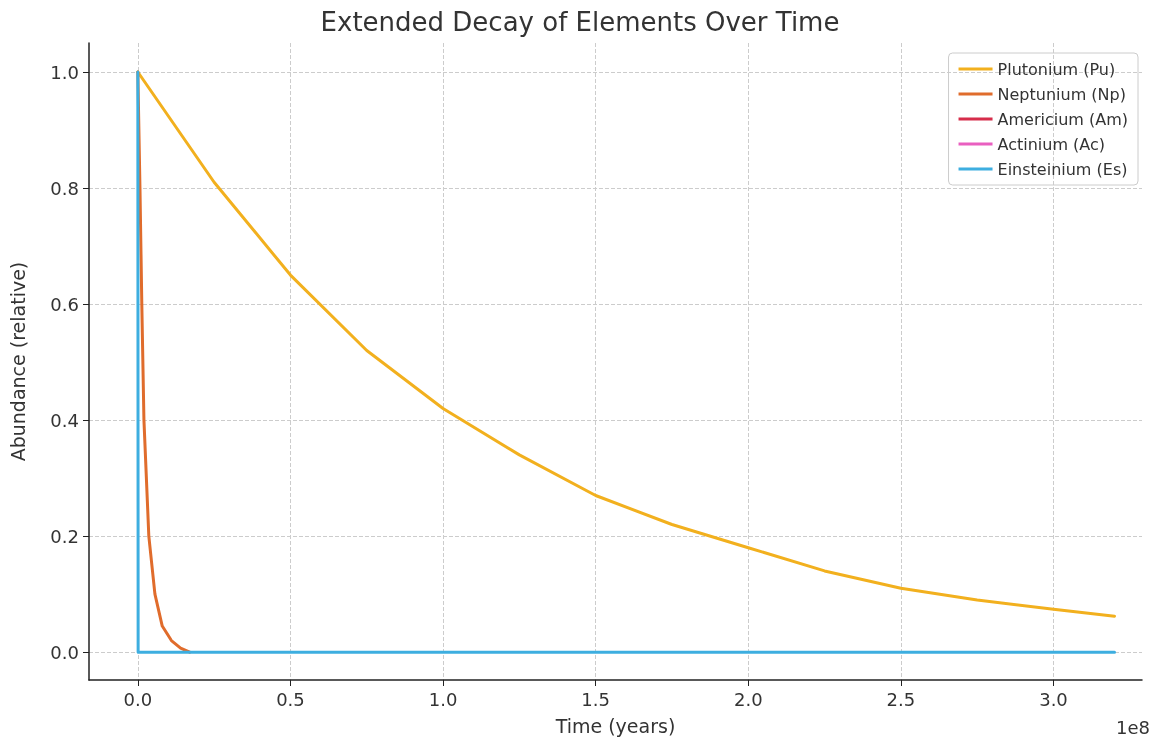 Image resolution: width=1160 pixels, height=740 pixels. What do you see at coordinates (1061, 94) in the screenshot?
I see `legend-label: Neptunium (Np)` at bounding box center [1061, 94].